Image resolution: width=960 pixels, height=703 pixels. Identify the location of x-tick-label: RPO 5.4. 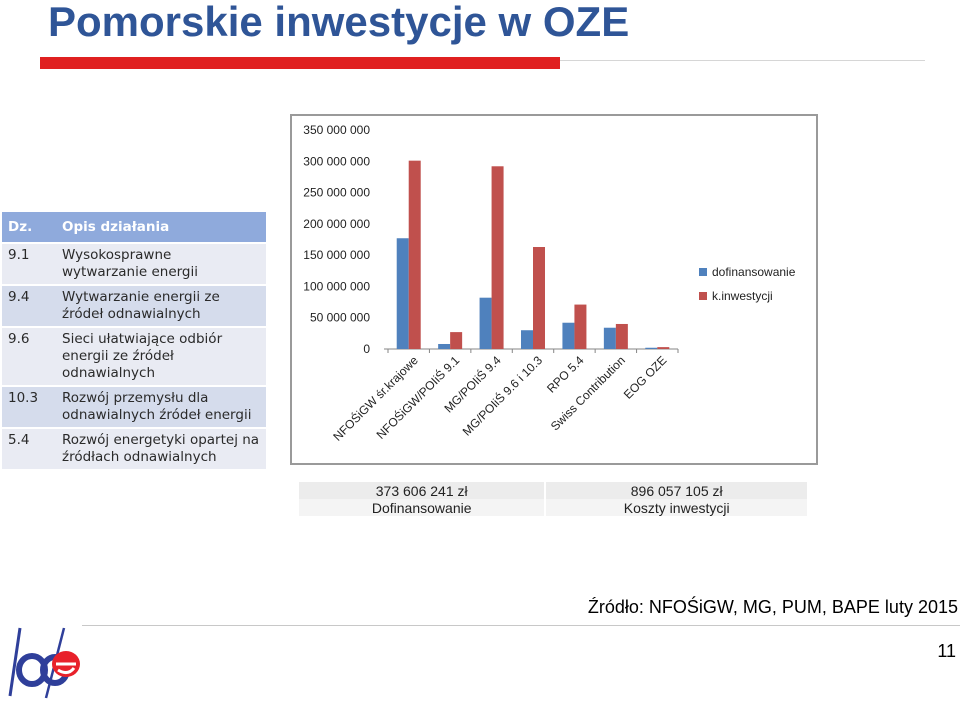
(565, 374).